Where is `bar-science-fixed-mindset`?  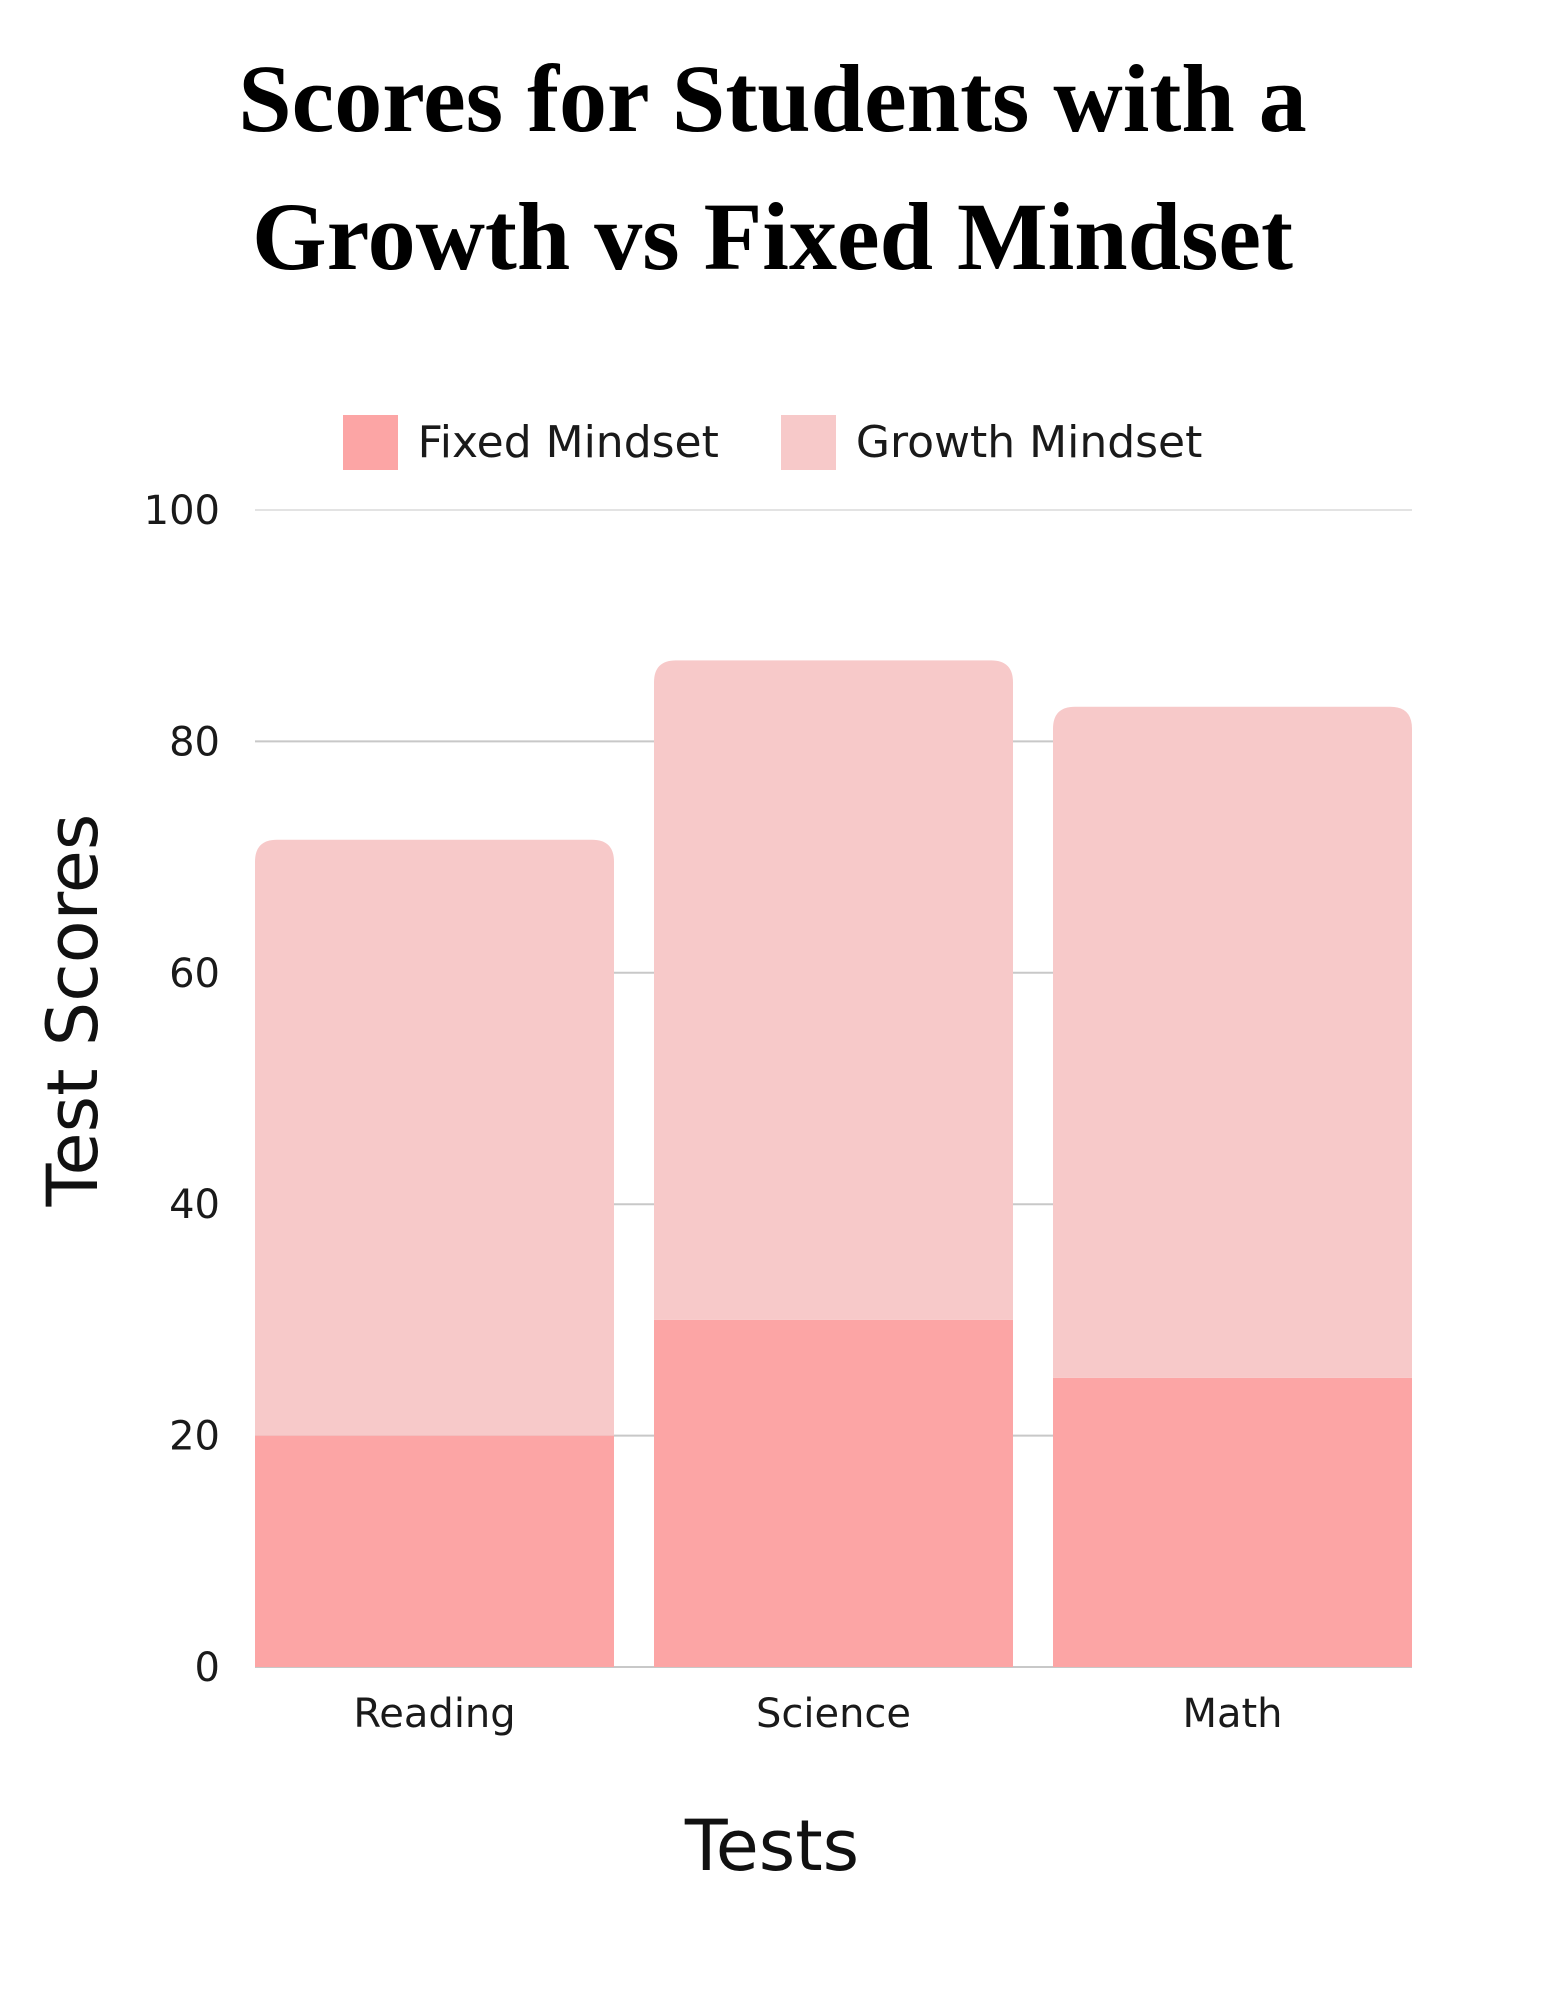
bar-science-fixed-mindset is located at coordinates (833, 1493).